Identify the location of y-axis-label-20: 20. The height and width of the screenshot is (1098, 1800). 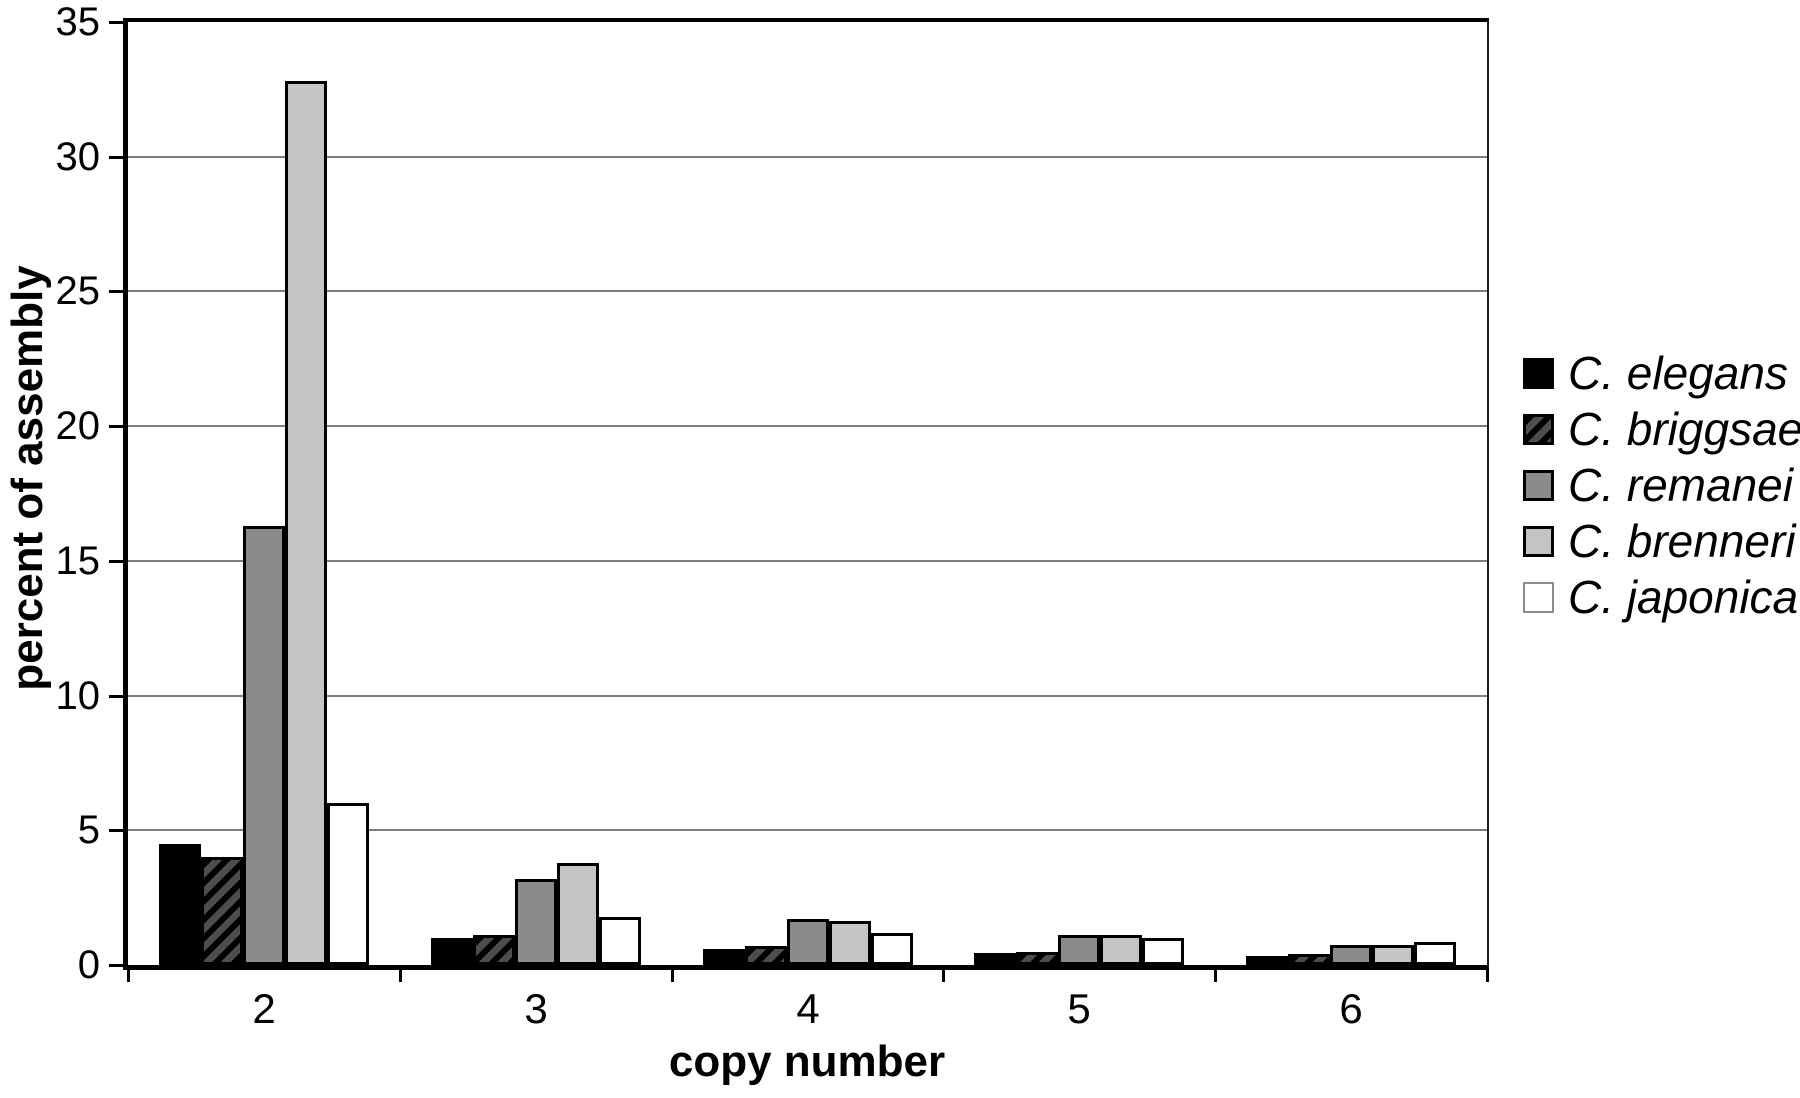
(78, 426).